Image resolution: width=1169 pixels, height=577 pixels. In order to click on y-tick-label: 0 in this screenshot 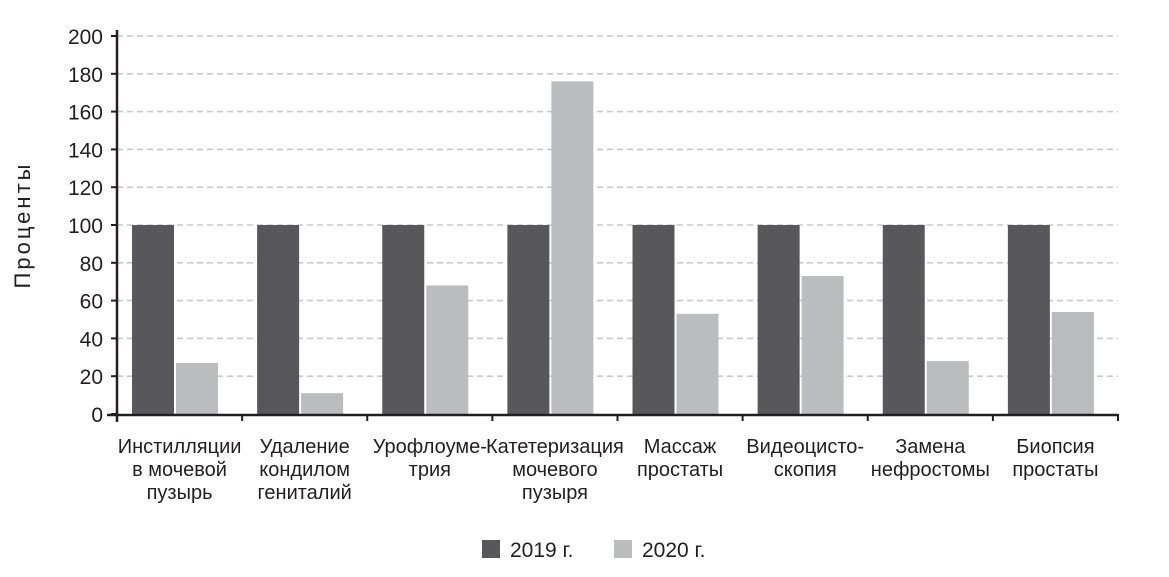, I will do `click(97, 415)`.